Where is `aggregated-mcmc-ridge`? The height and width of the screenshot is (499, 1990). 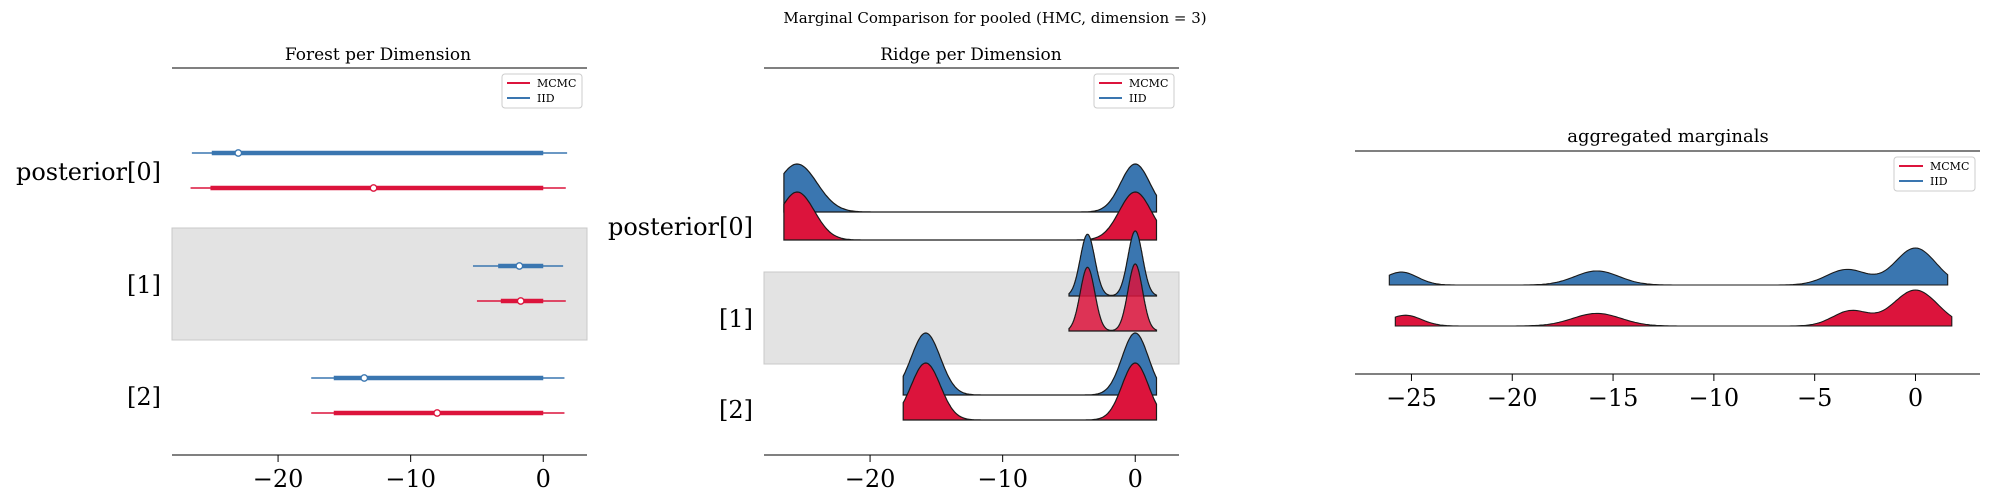
aggregated-mcmc-ridge is located at coordinates (1673, 308).